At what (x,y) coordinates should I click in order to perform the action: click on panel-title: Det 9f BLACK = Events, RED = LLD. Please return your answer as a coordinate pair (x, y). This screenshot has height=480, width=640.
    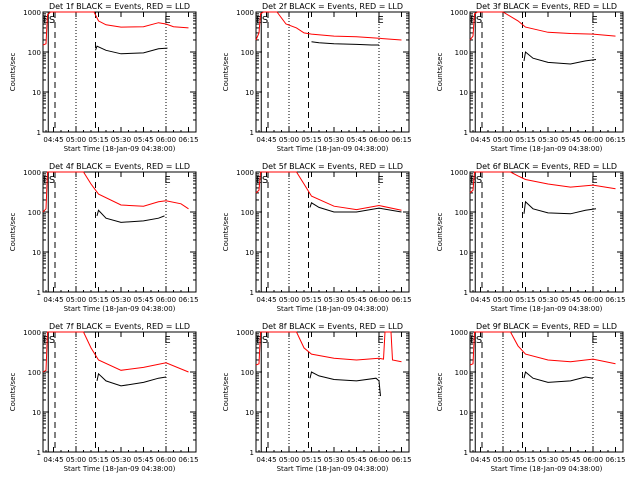
    Looking at the image, I should click on (546, 326).